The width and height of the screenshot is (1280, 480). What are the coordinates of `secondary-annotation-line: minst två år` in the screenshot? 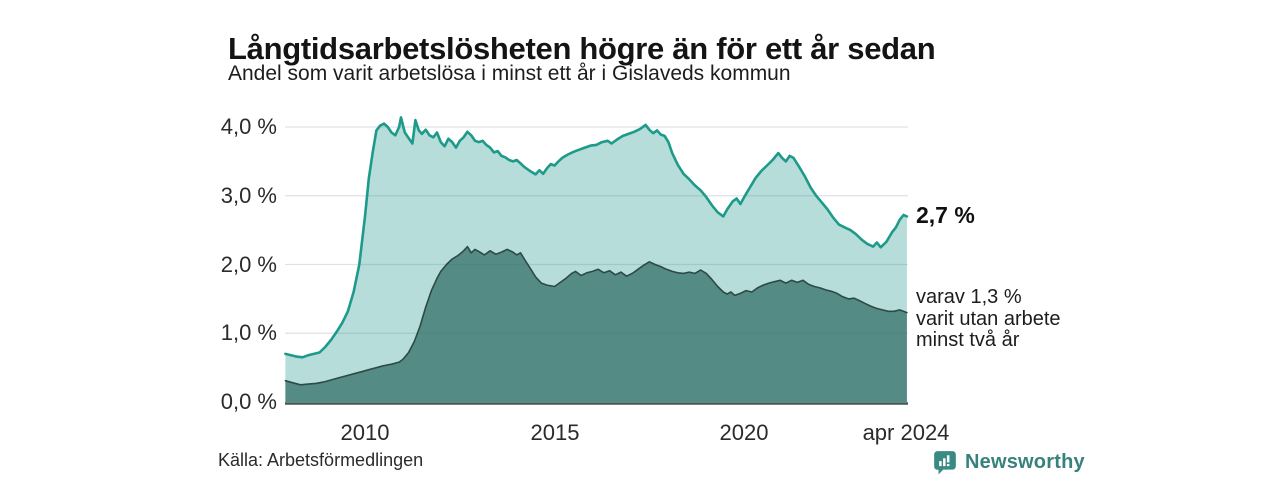 It's located at (968, 340).